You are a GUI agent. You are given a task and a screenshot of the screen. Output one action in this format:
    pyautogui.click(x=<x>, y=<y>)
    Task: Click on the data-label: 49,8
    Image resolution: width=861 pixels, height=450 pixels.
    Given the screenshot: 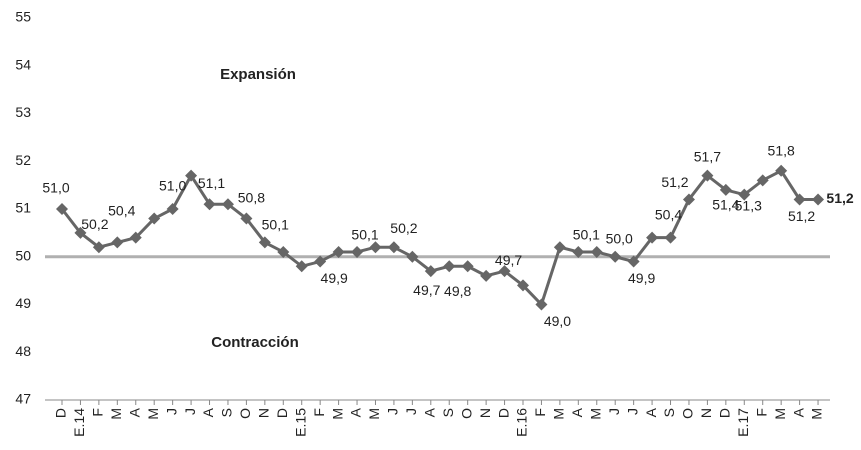 What is the action you would take?
    pyautogui.click(x=457, y=291)
    